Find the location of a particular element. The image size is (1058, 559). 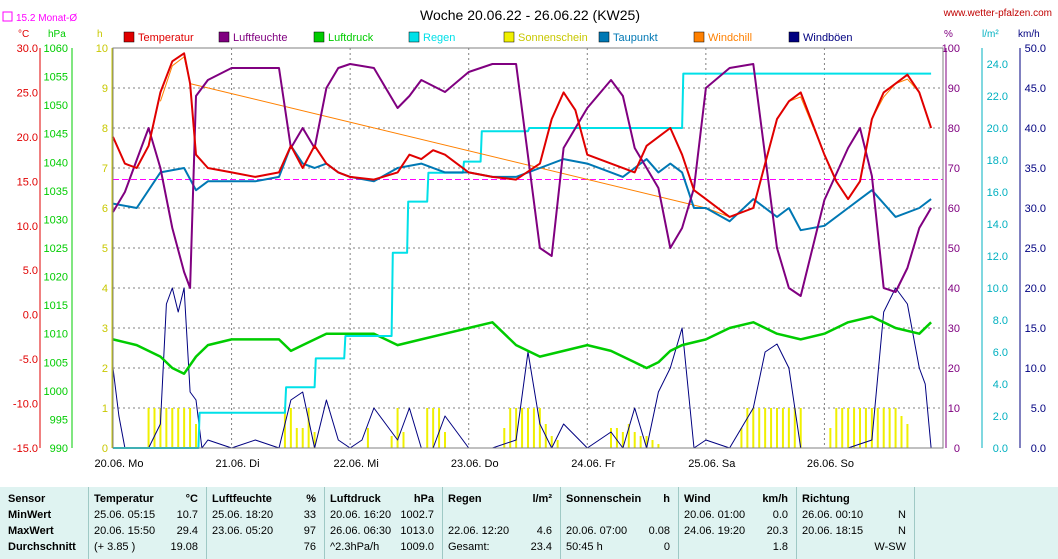

pressure-tick-label: 1005 is located at coordinates (56, 363).